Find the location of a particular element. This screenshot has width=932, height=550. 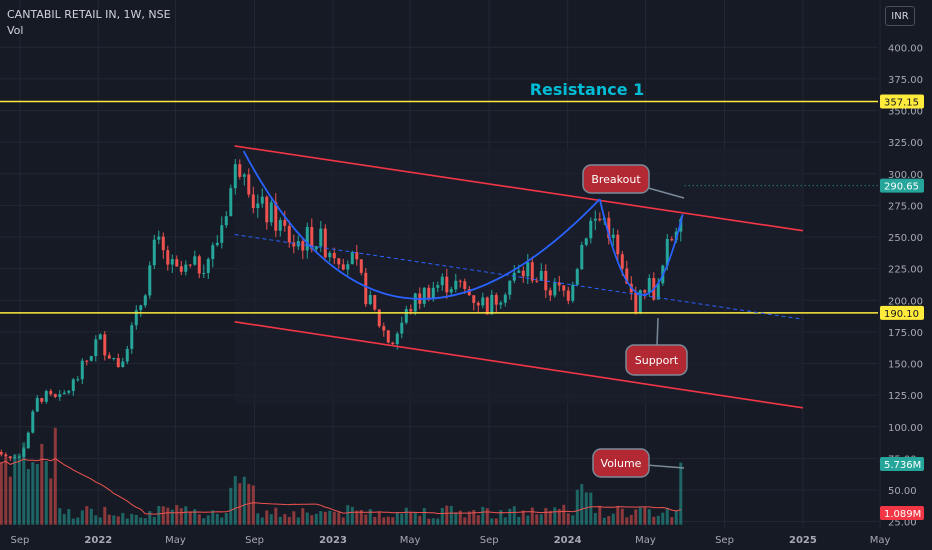

level-badge-support: 190.10 is located at coordinates (901, 314).